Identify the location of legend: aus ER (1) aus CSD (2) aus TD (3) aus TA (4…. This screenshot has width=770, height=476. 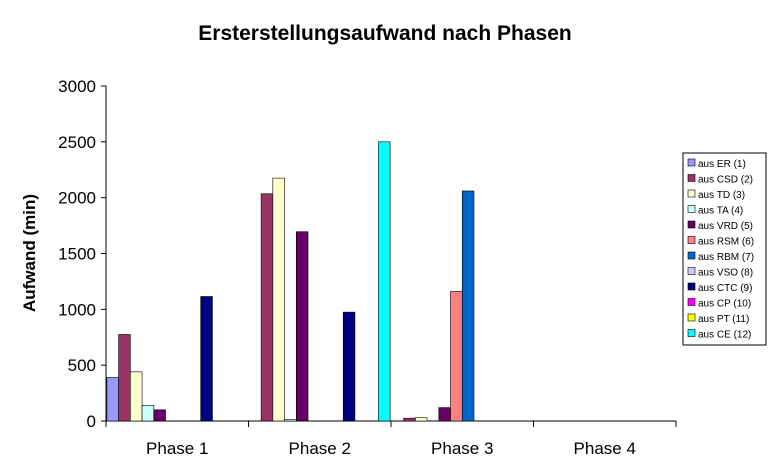
(724, 249).